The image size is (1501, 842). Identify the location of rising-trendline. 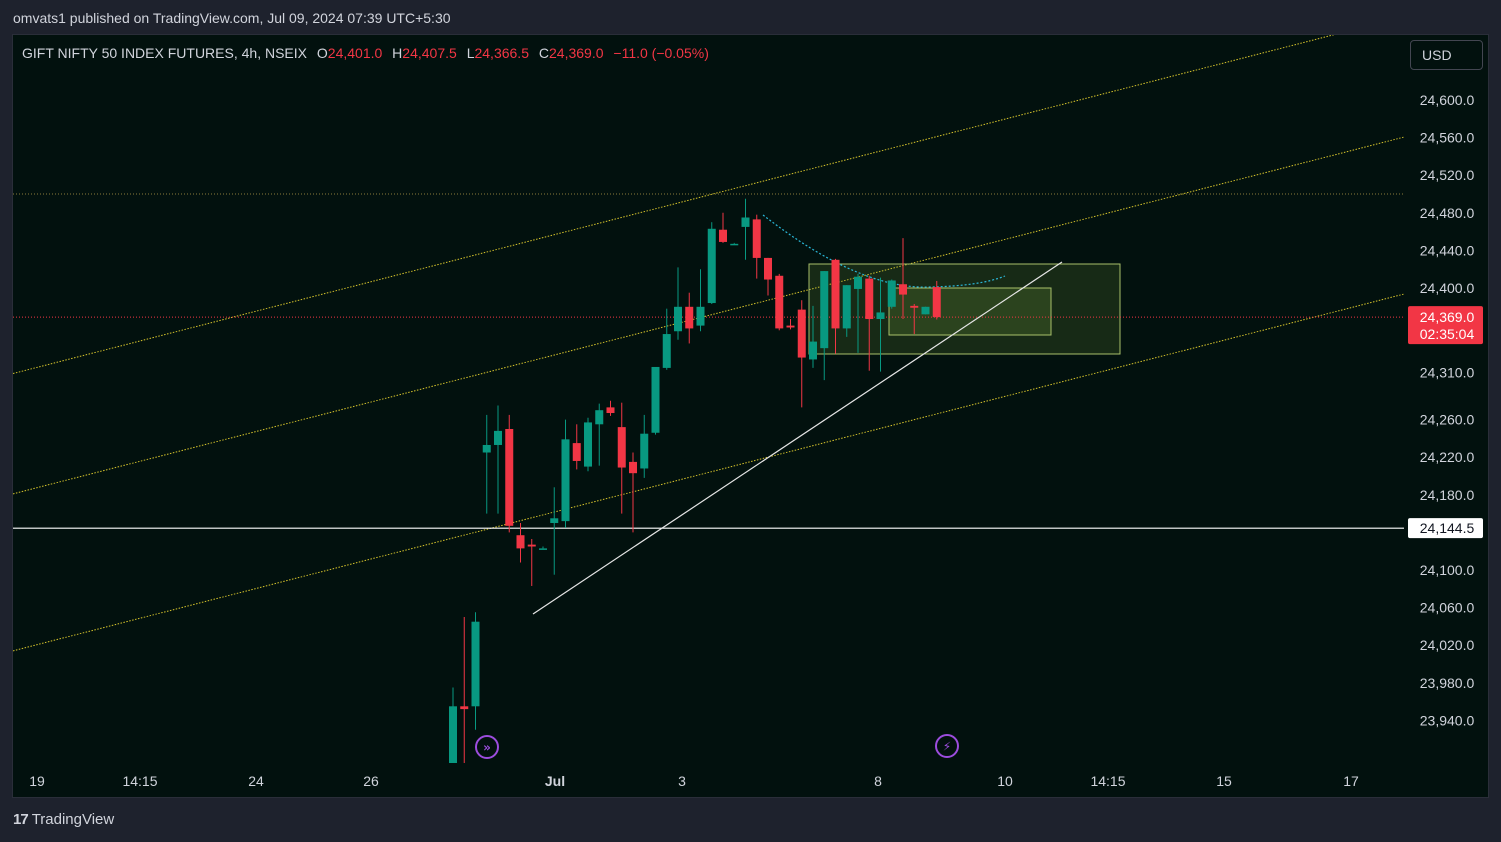
(797, 438).